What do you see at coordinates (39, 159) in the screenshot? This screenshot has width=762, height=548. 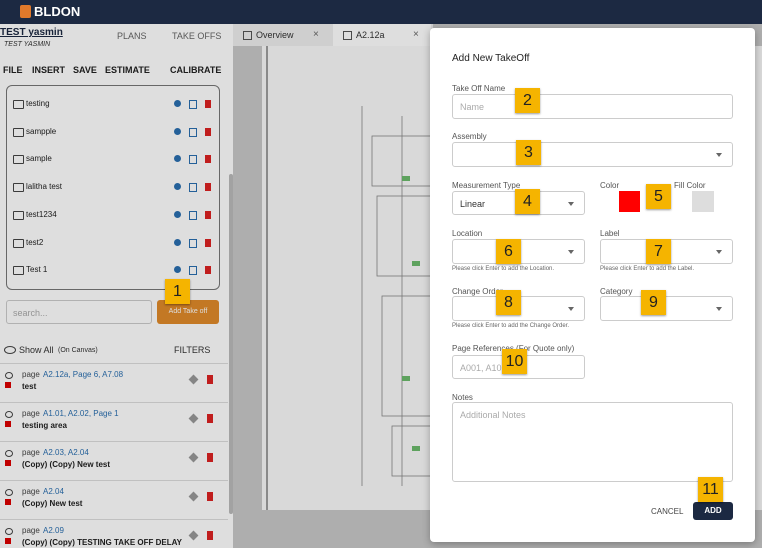 I see `folder-name: sample` at bounding box center [39, 159].